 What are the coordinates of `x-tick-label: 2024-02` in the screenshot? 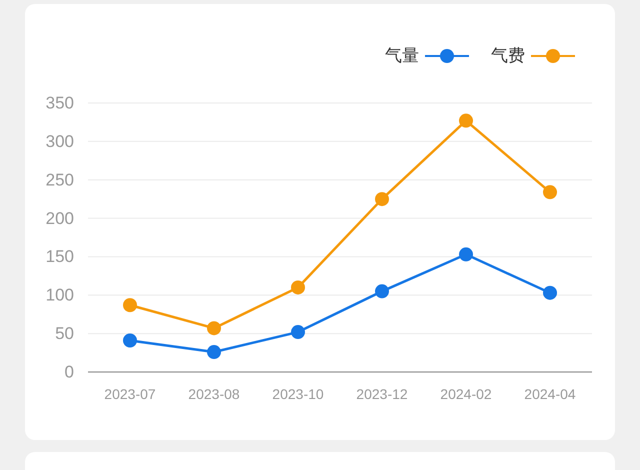 It's located at (466, 394).